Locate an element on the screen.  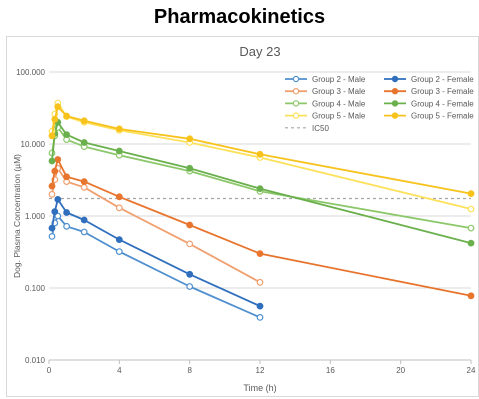
x-tick-label: 12 is located at coordinates (260, 370).